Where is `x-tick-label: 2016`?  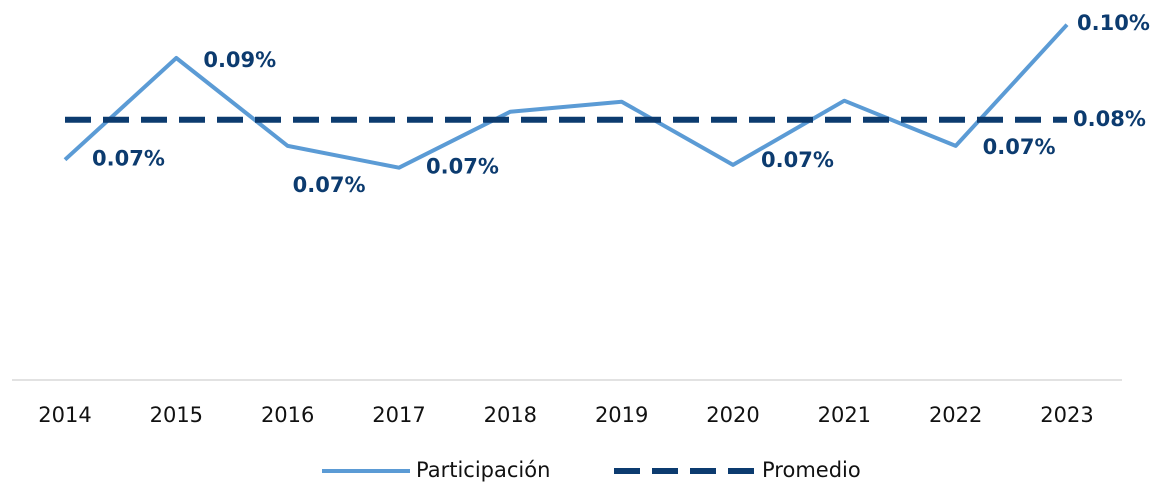 x-tick-label: 2016 is located at coordinates (287, 415).